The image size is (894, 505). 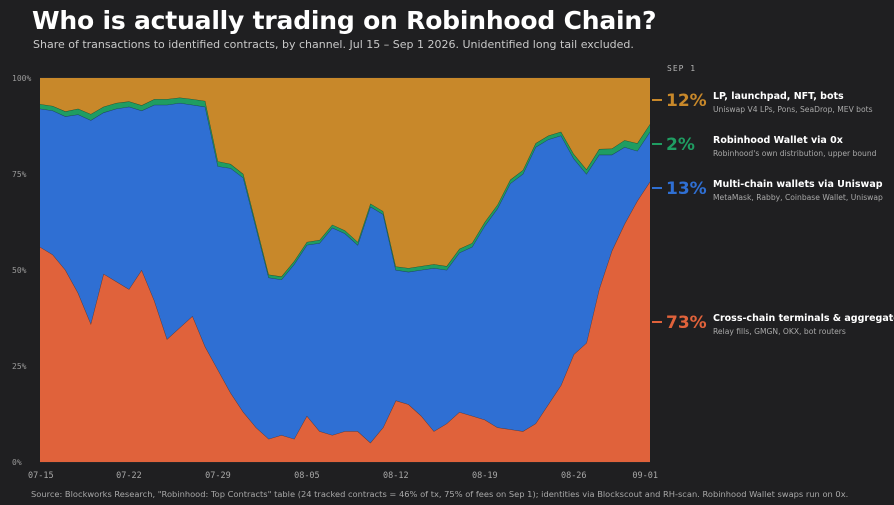 What do you see at coordinates (778, 140) in the screenshot?
I see `legend-series-name: Robinhood Wallet via 0x` at bounding box center [778, 140].